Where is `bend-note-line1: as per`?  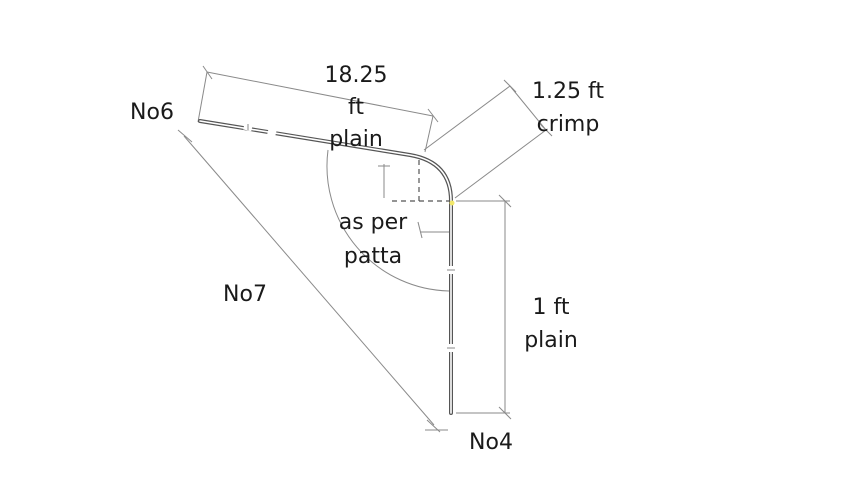
bend-note-line1: as per is located at coordinates (373, 222).